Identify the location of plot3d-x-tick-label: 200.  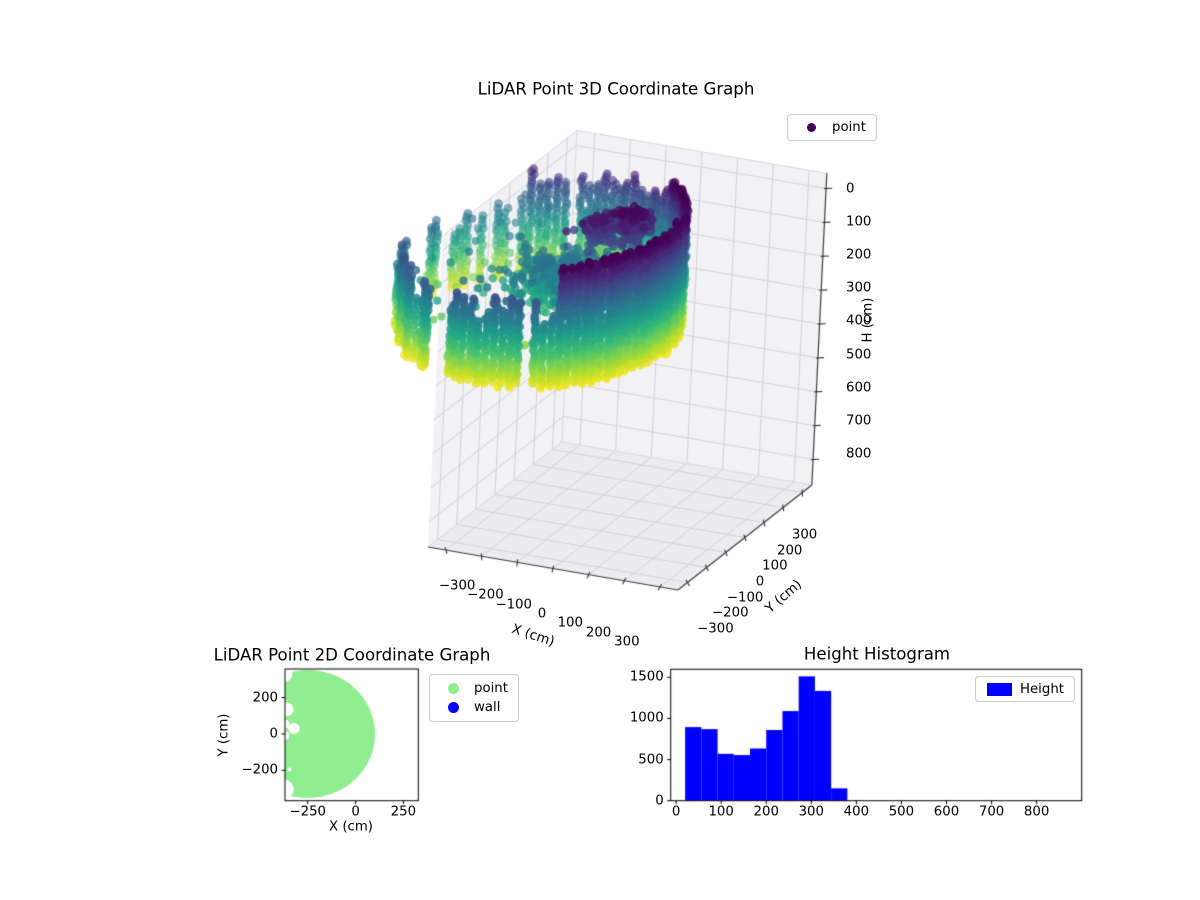
(598, 633).